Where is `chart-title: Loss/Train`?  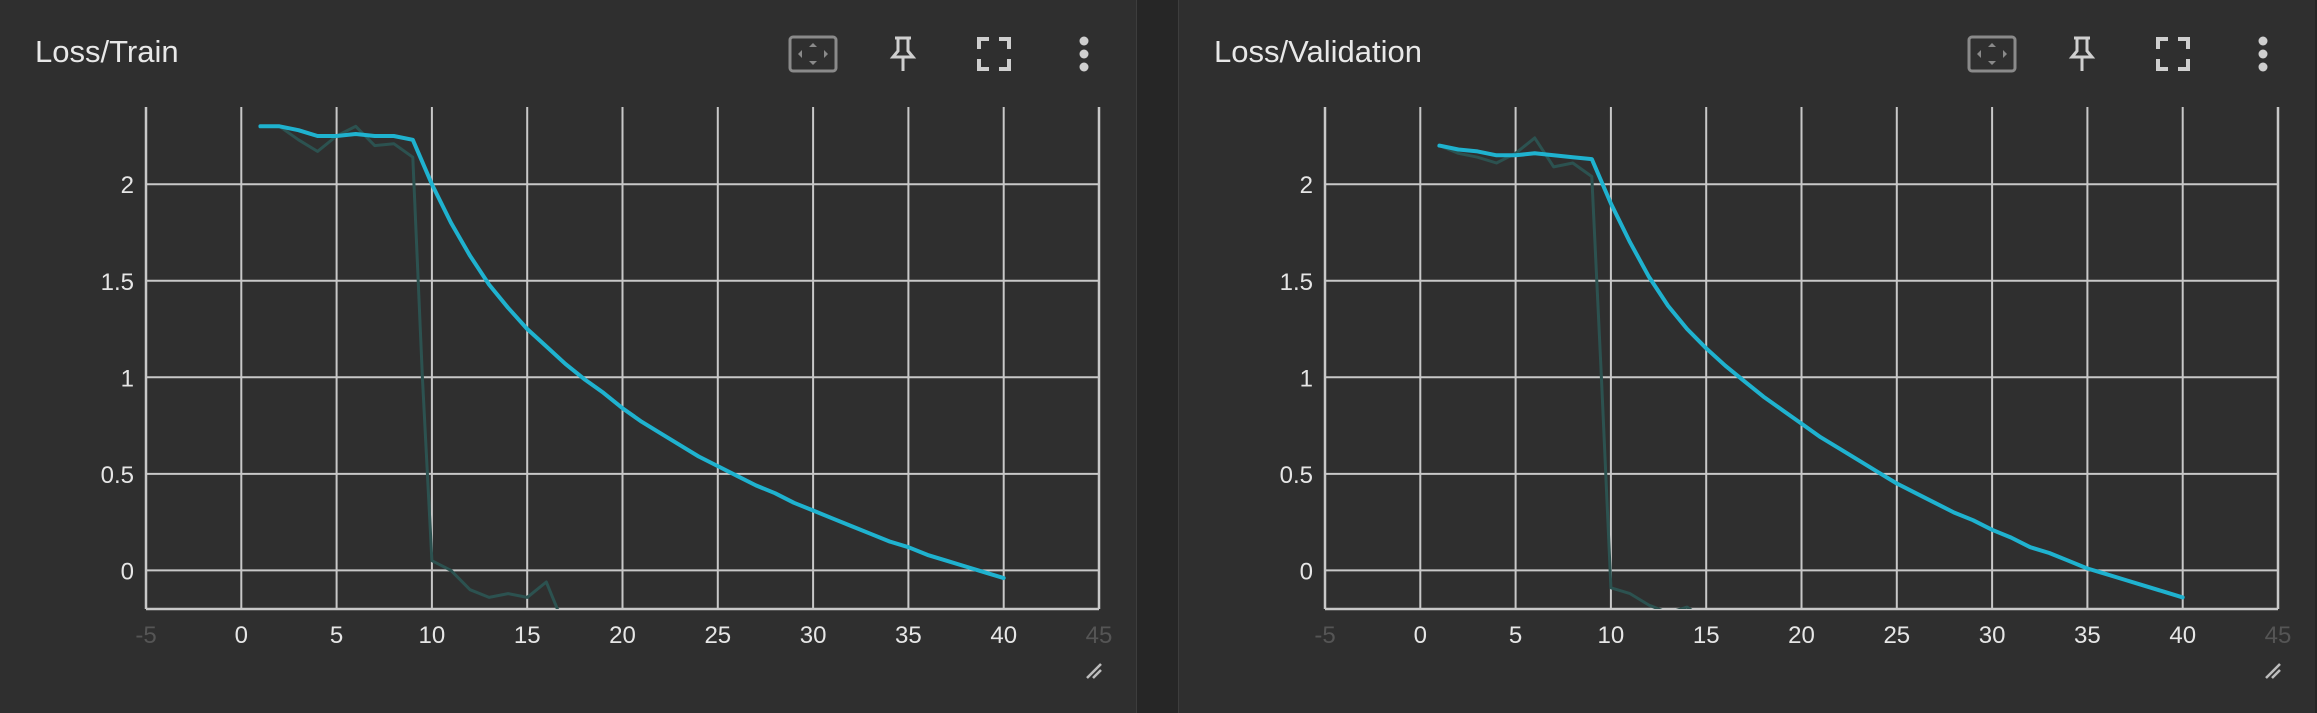
chart-title: Loss/Train is located at coordinates (107, 51).